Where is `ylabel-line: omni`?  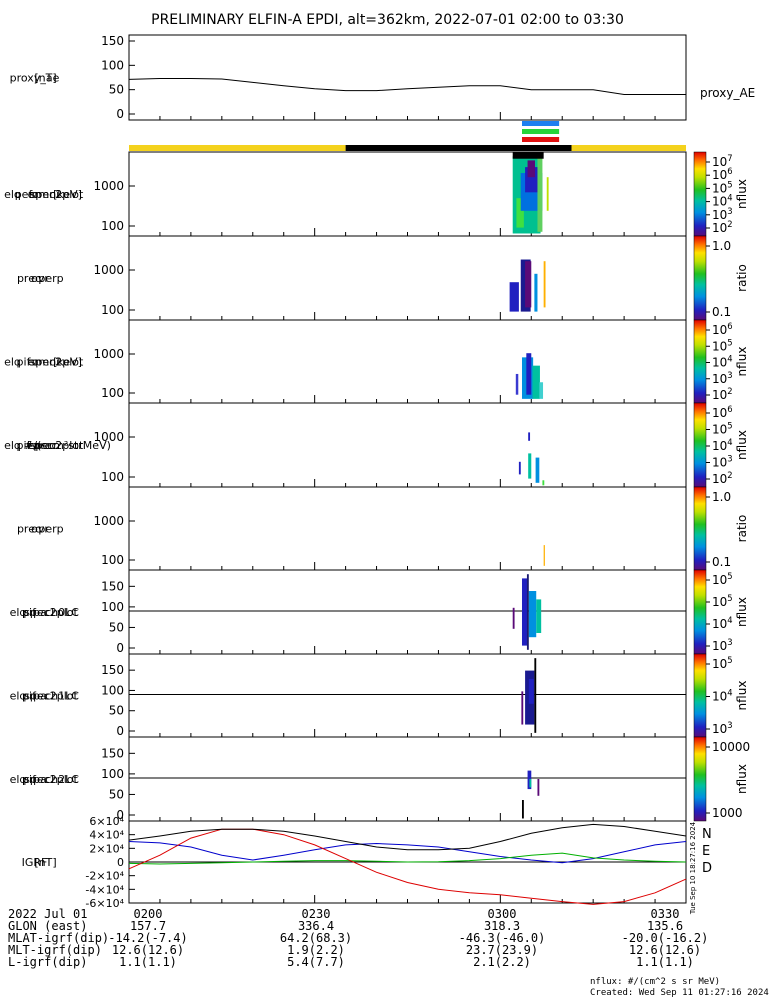
ylabel-line: omni is located at coordinates (45, 194).